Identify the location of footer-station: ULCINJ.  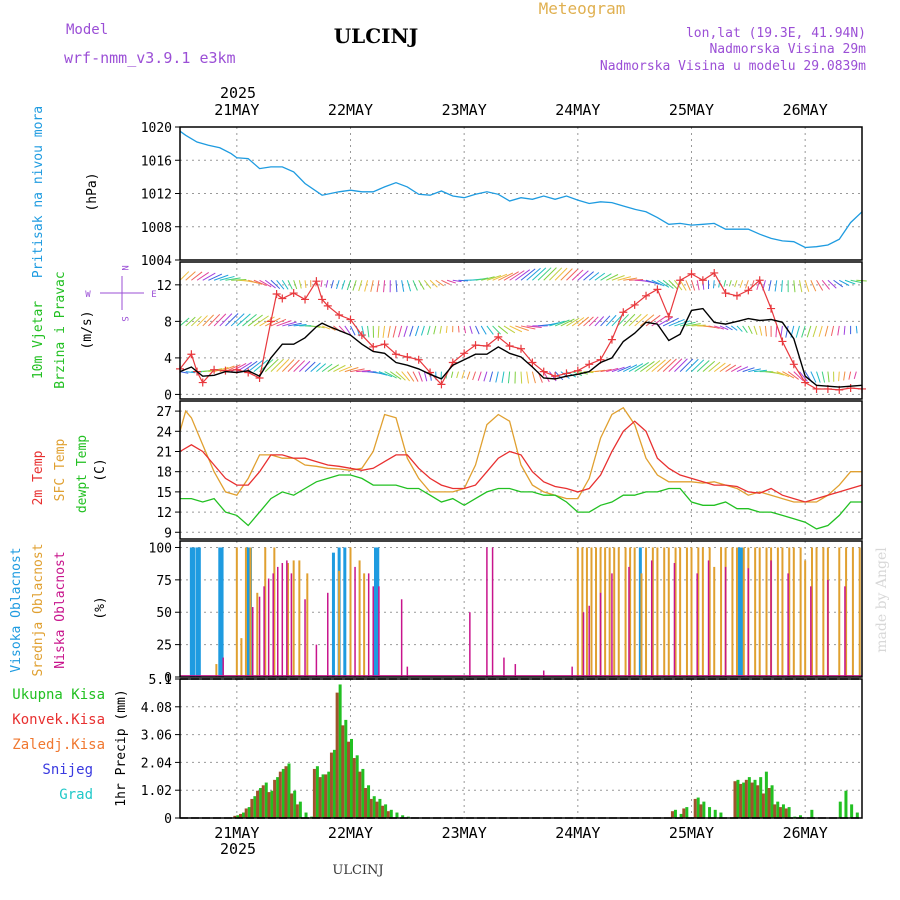
(357, 870).